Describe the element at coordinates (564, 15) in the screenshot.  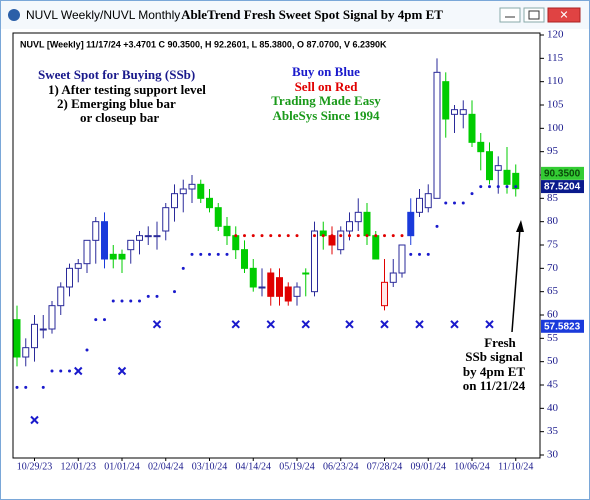
I see `close-button` at that location.